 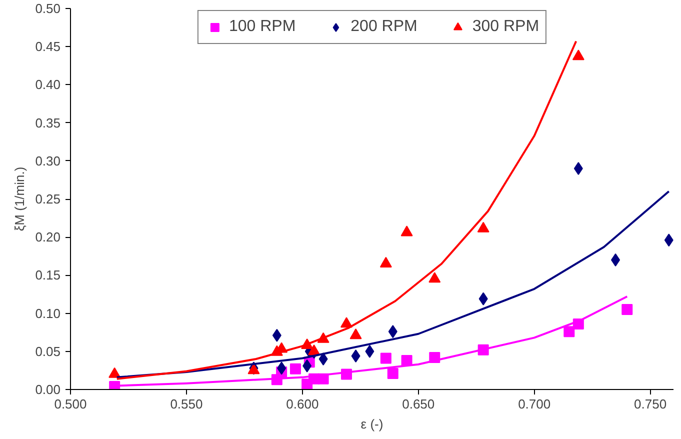 I want to click on legend-label: 200 RPM, so click(x=384, y=27).